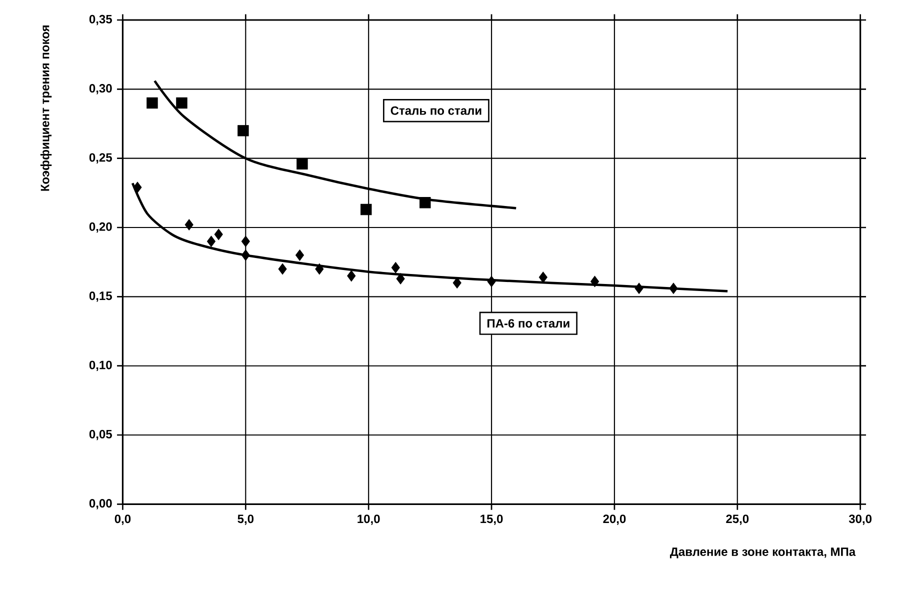 This screenshot has width=903, height=596. Describe the element at coordinates (246, 519) in the screenshot. I see `x-tick-label: 5,0` at that location.